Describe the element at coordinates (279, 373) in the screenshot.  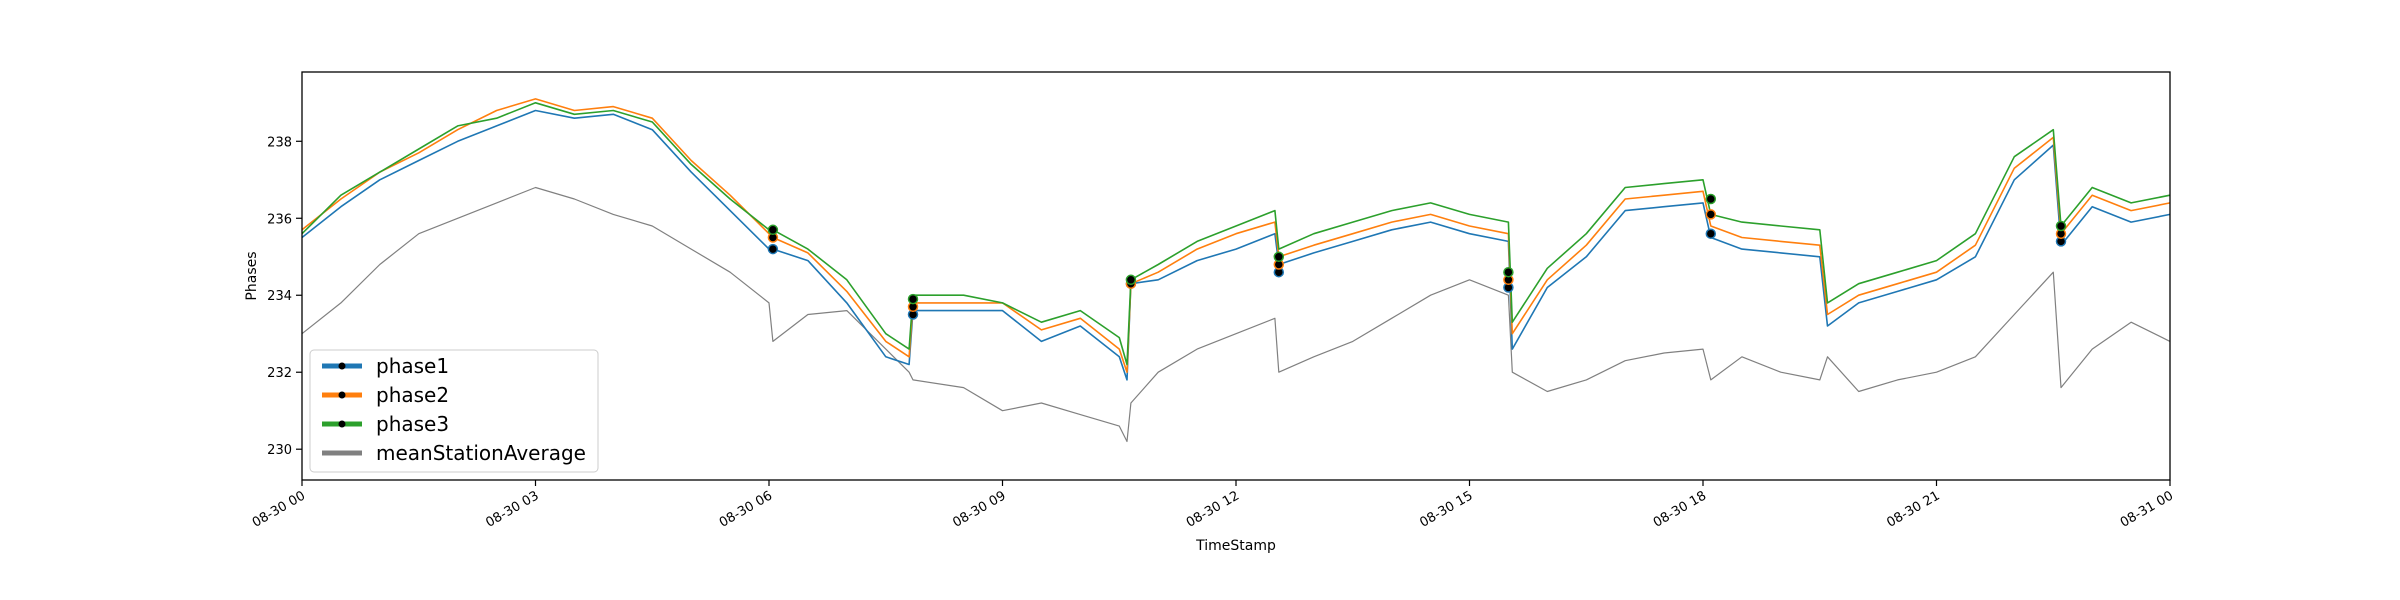
I see `y-tick-label: 232` at that location.